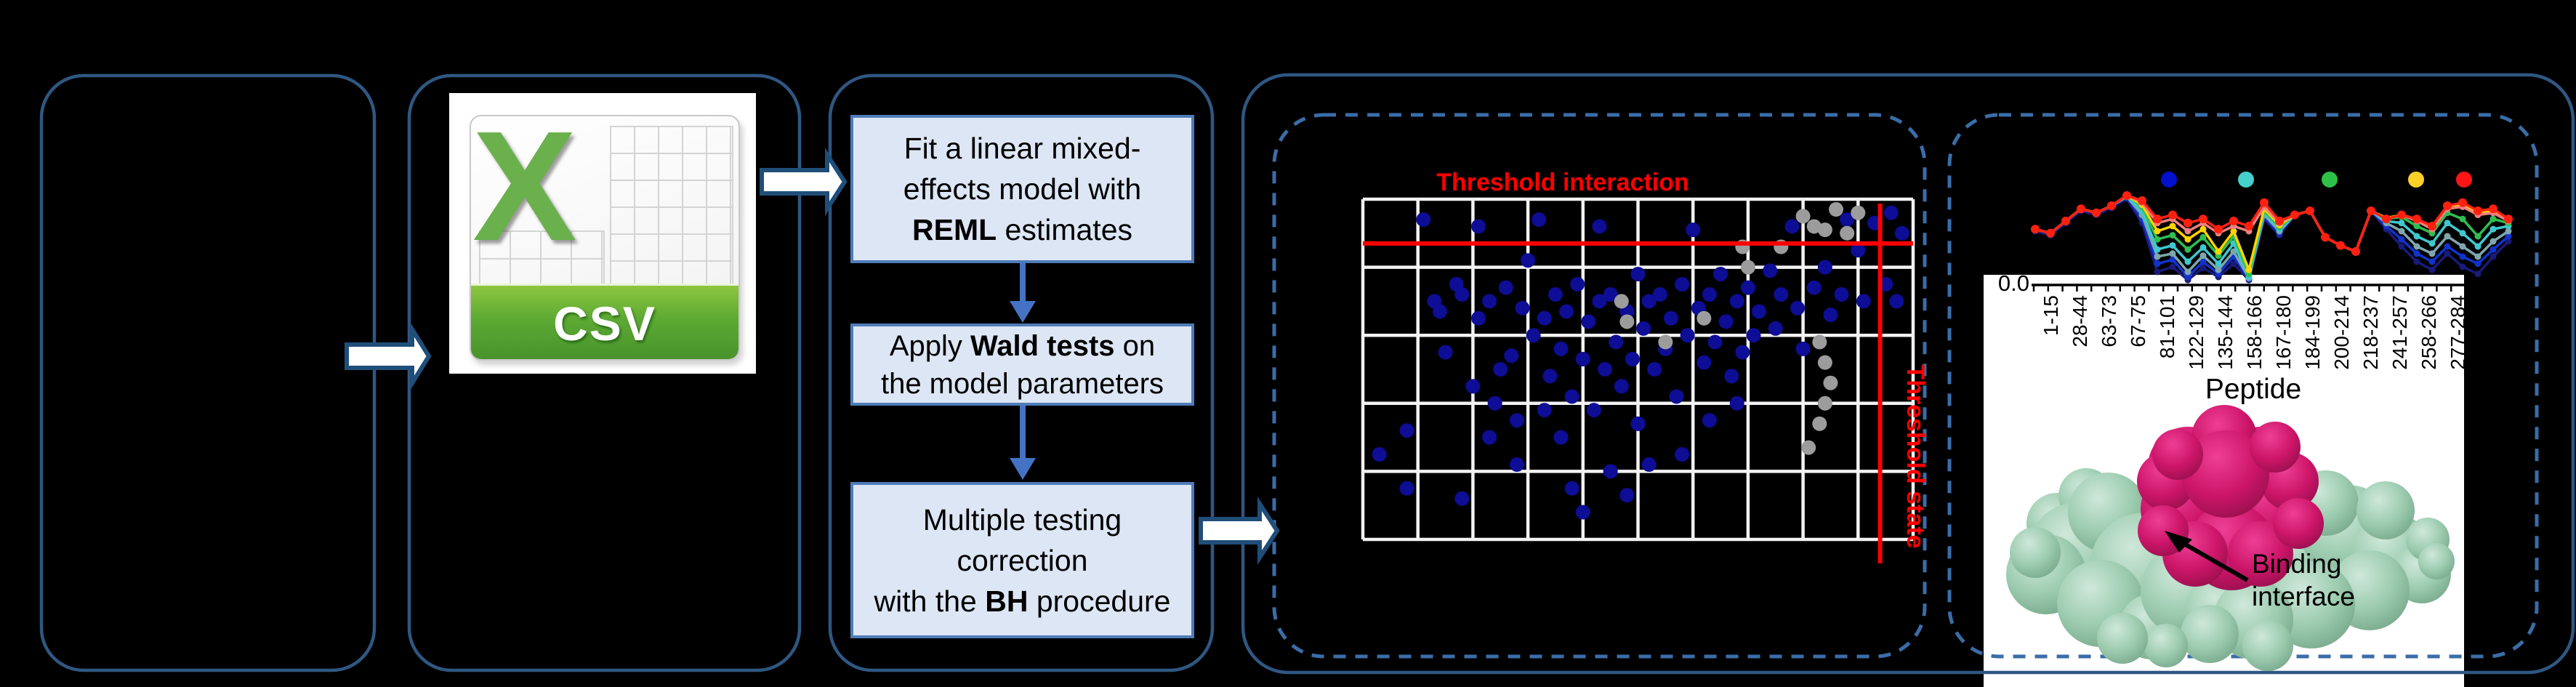  Describe the element at coordinates (388, 356) in the screenshot. I see `arrow-panel1-to-panel2` at that location.